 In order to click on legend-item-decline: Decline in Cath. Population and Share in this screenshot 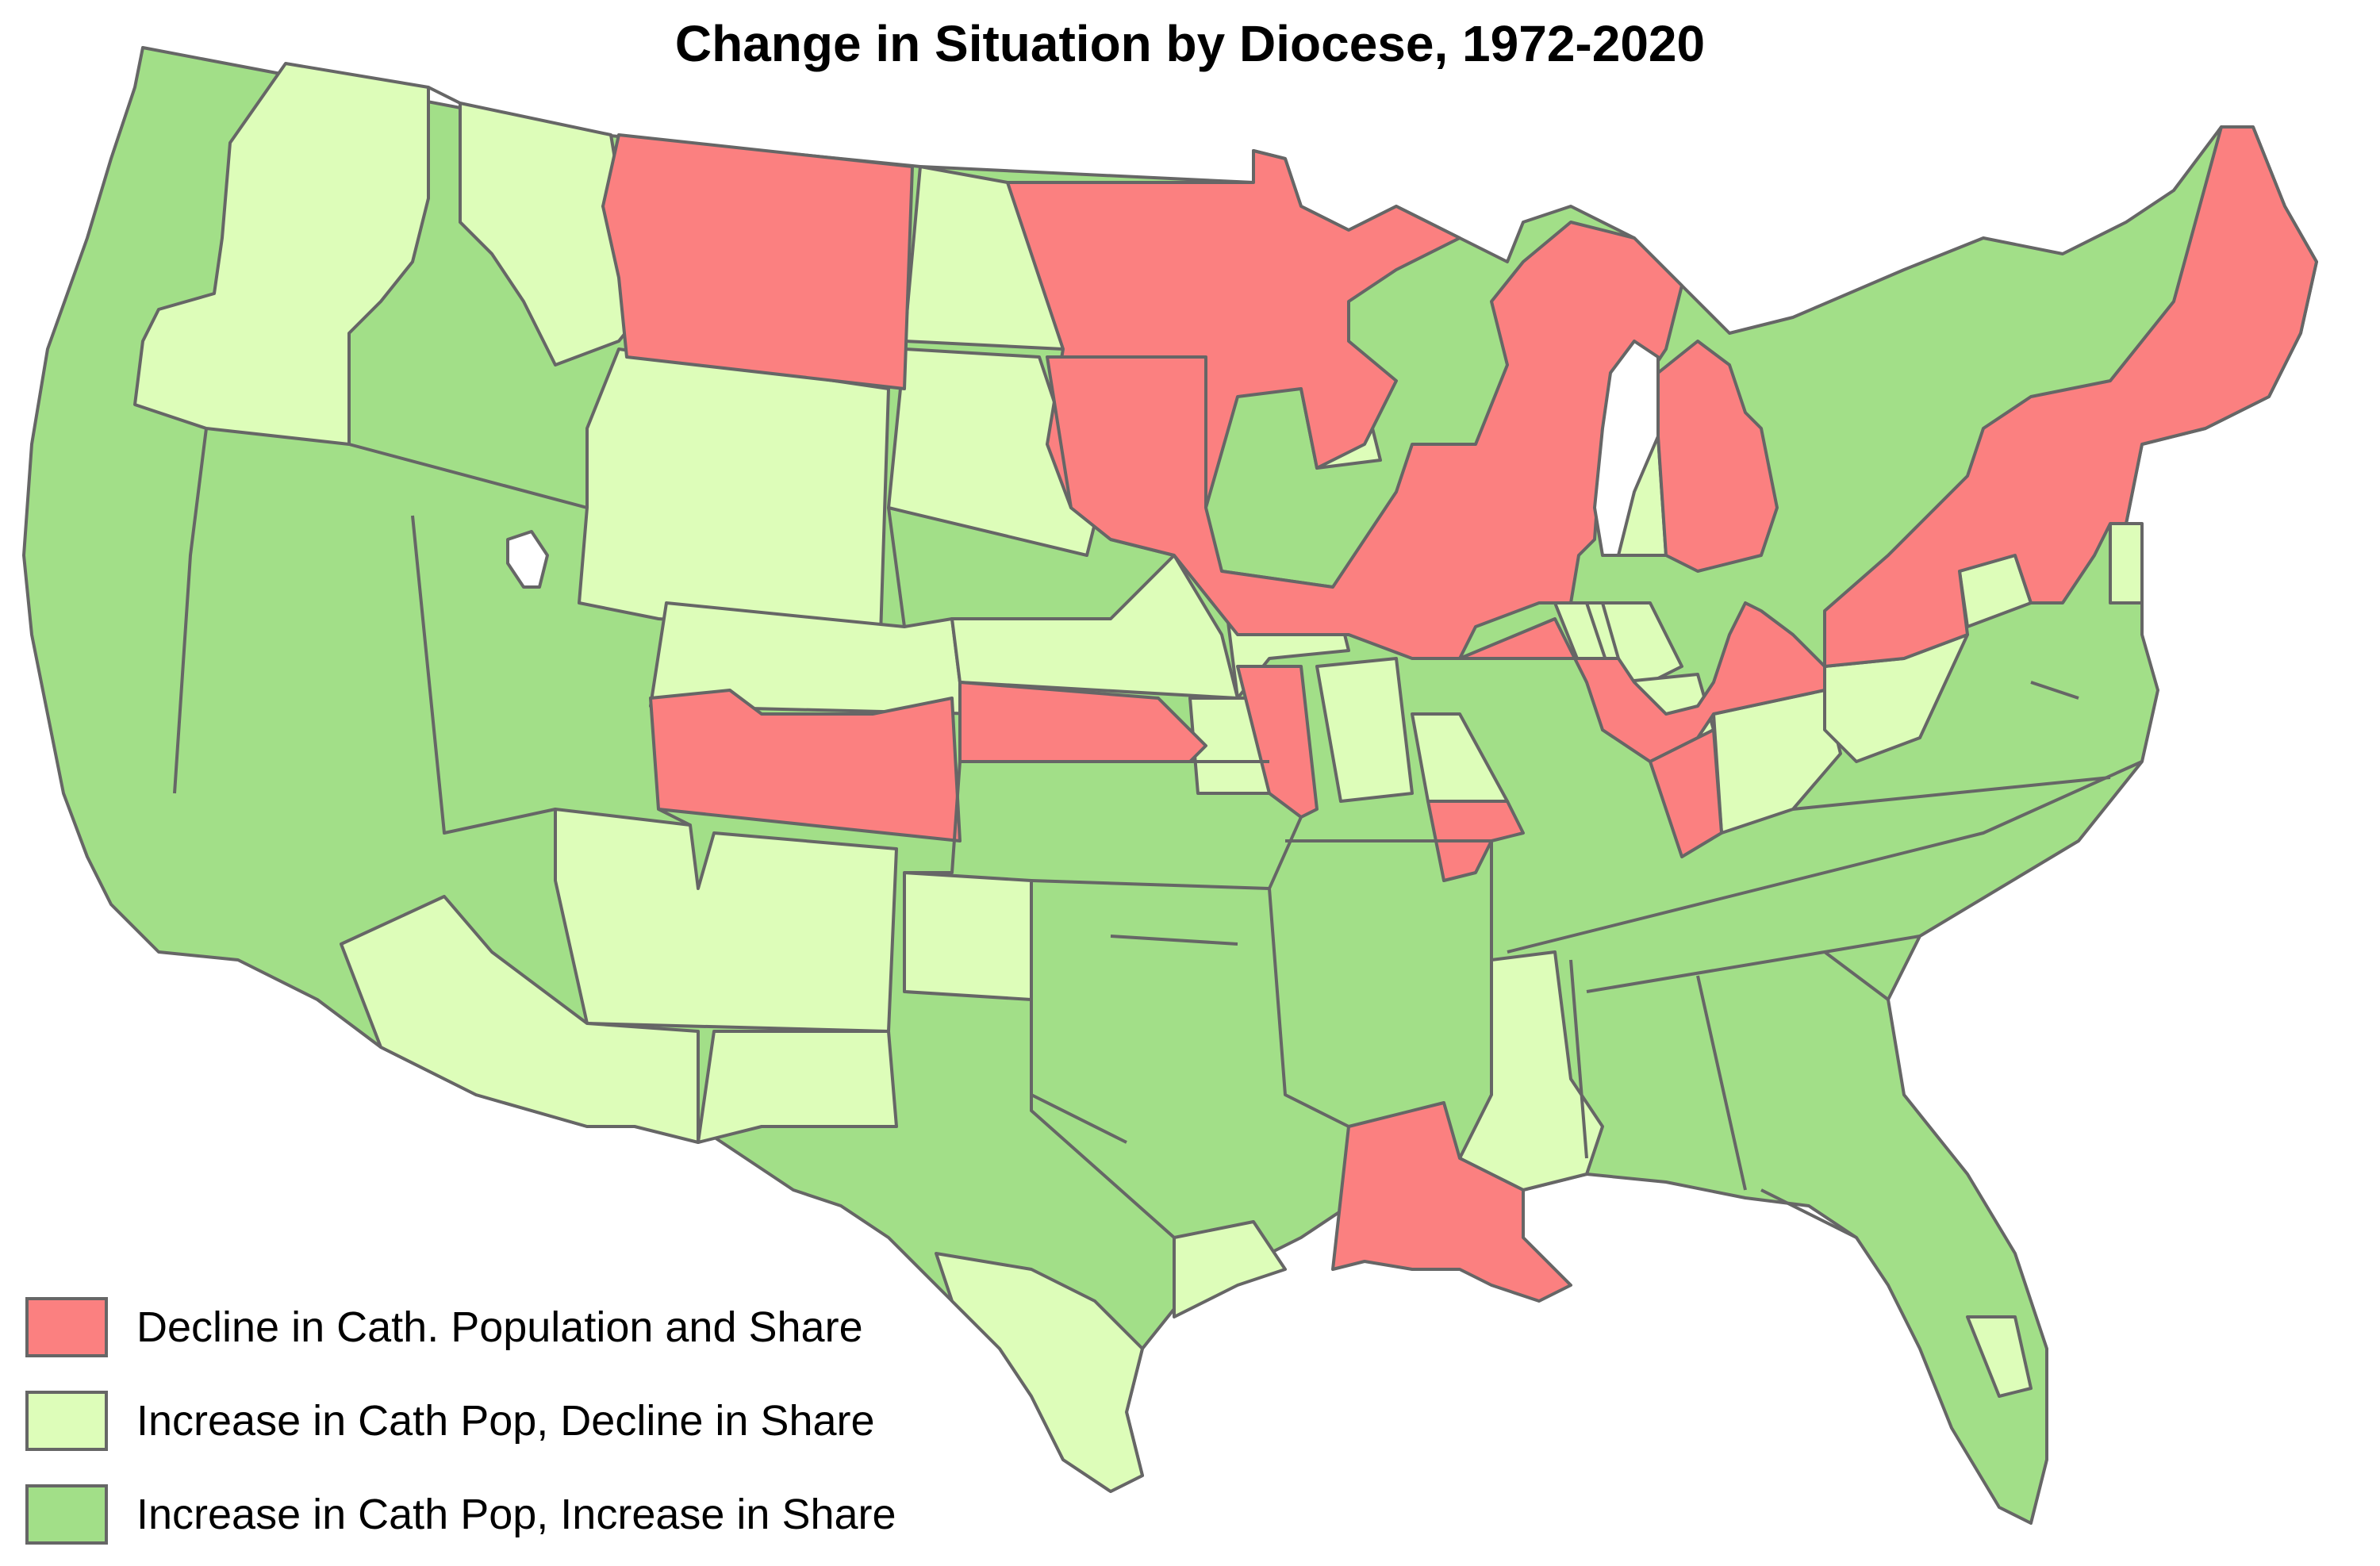, I will do `click(460, 1327)`.